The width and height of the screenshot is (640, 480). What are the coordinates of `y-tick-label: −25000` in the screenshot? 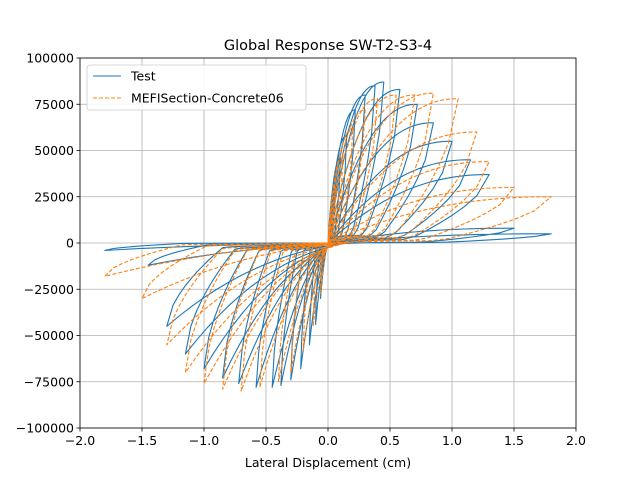 It's located at (49, 289).